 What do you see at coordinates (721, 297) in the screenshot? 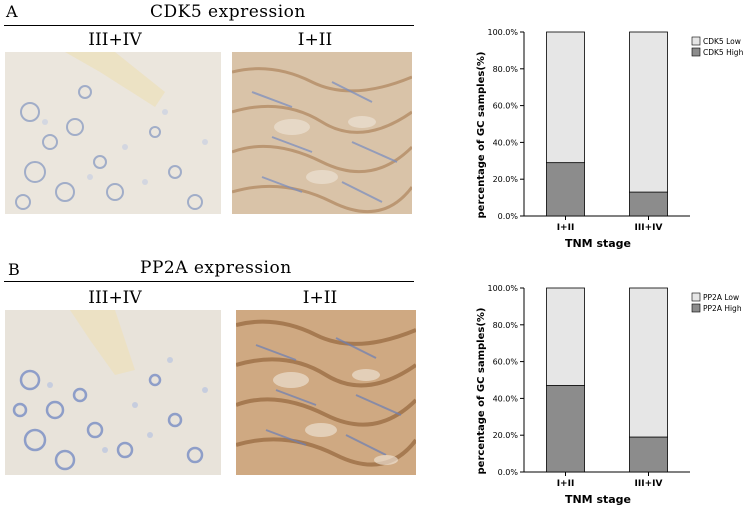
I see `legend-label: PP2A Low` at bounding box center [721, 297].